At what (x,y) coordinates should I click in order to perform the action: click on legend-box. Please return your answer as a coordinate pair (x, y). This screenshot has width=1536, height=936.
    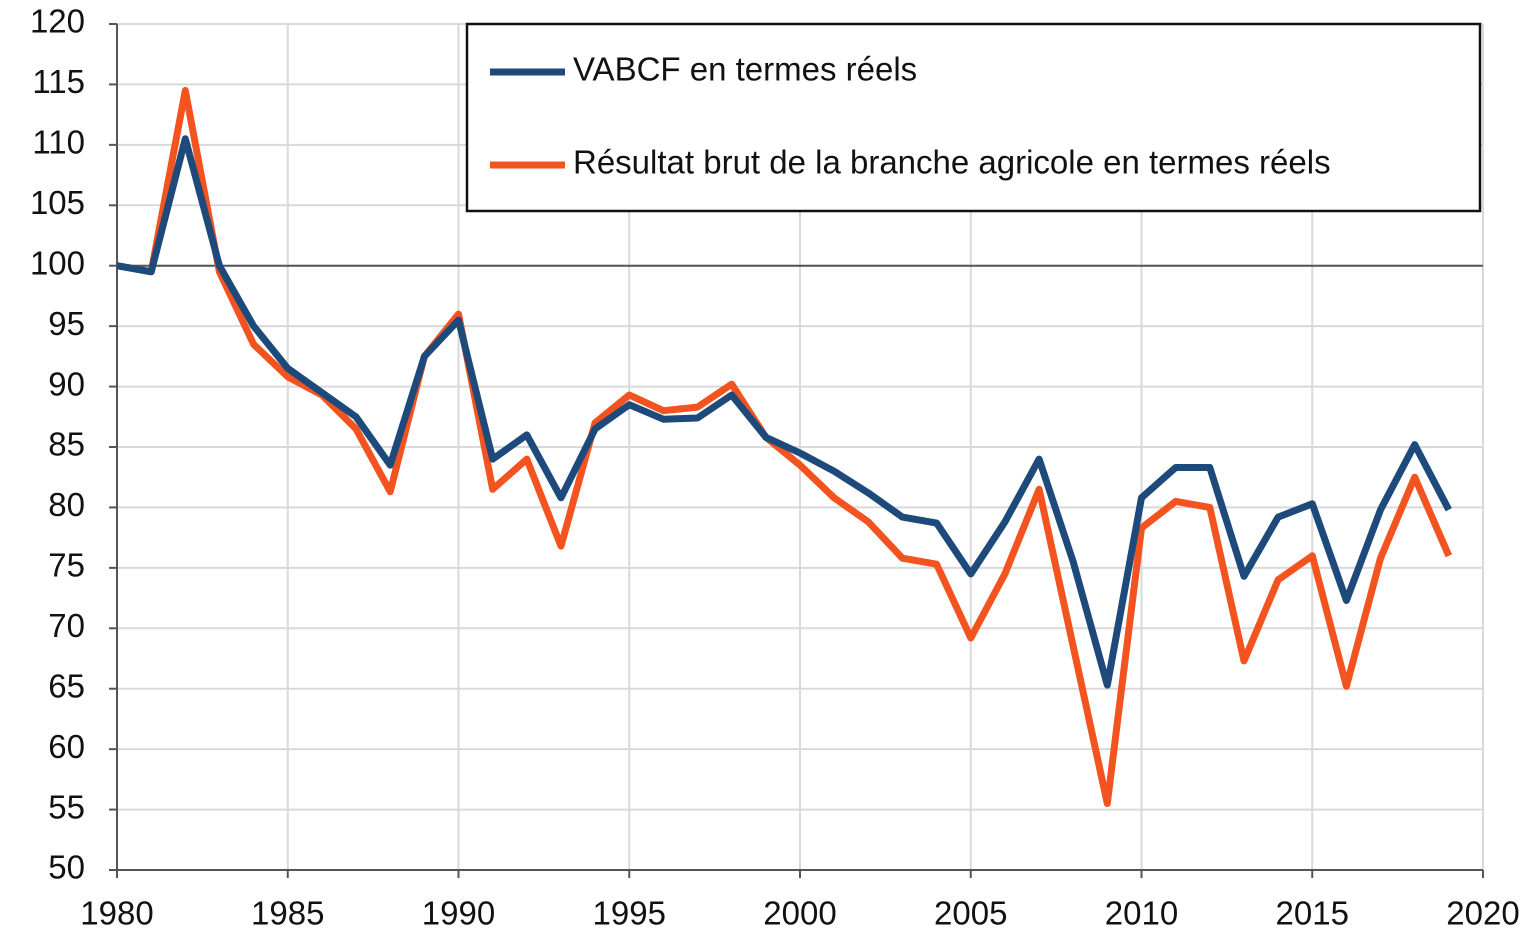
    Looking at the image, I should click on (973, 117).